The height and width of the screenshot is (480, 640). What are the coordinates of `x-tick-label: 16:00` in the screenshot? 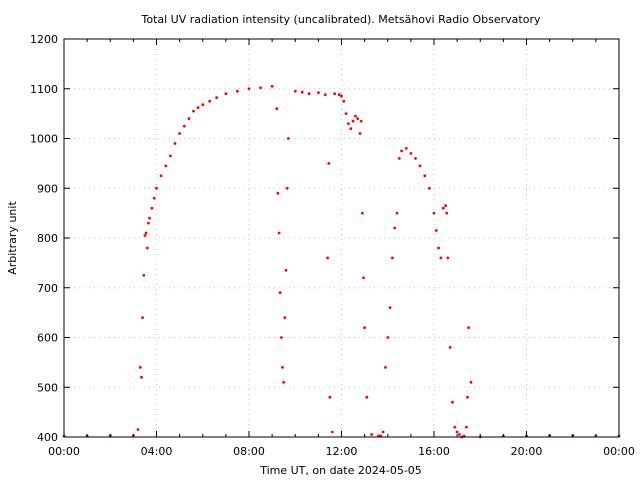 It's located at (434, 451).